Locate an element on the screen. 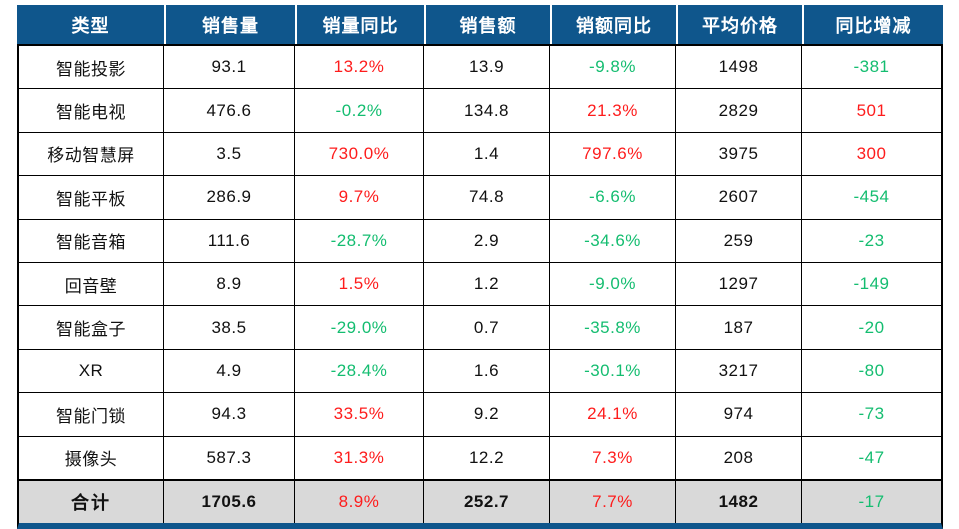  cell-amount-yoy: 24.1% is located at coordinates (613, 415).